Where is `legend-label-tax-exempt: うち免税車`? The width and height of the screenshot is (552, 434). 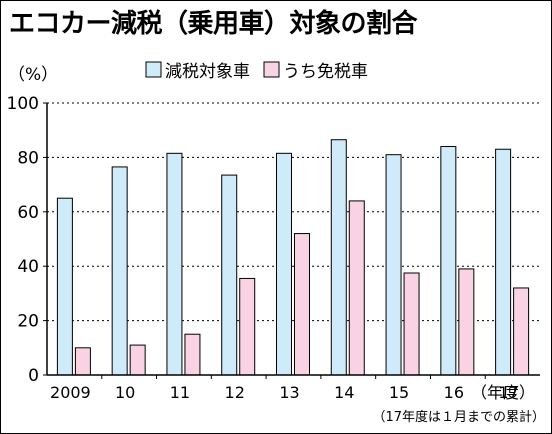 legend-label-tax-exempt: うち免税車 is located at coordinates (325, 72).